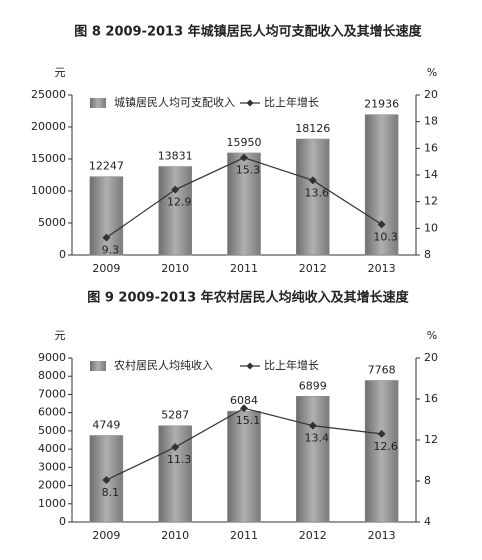 This screenshot has height=560, width=482. What do you see at coordinates (431, 121) in the screenshot?
I see `y2-tick-label: 18` at bounding box center [431, 121].